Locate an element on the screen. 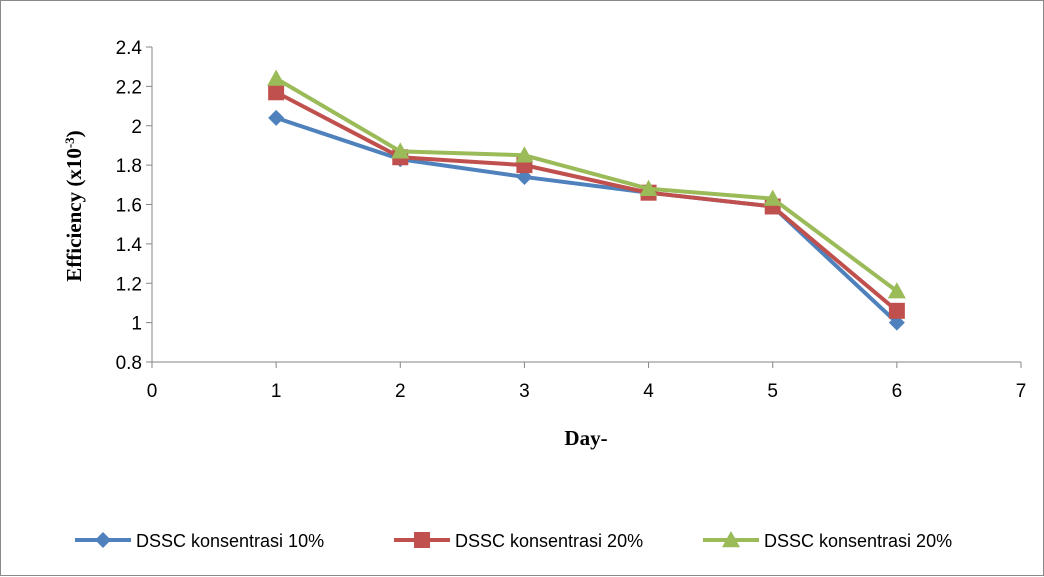 The width and height of the screenshot is (1044, 577). legend-label: DSSC konsentrasi 10% is located at coordinates (230, 541).